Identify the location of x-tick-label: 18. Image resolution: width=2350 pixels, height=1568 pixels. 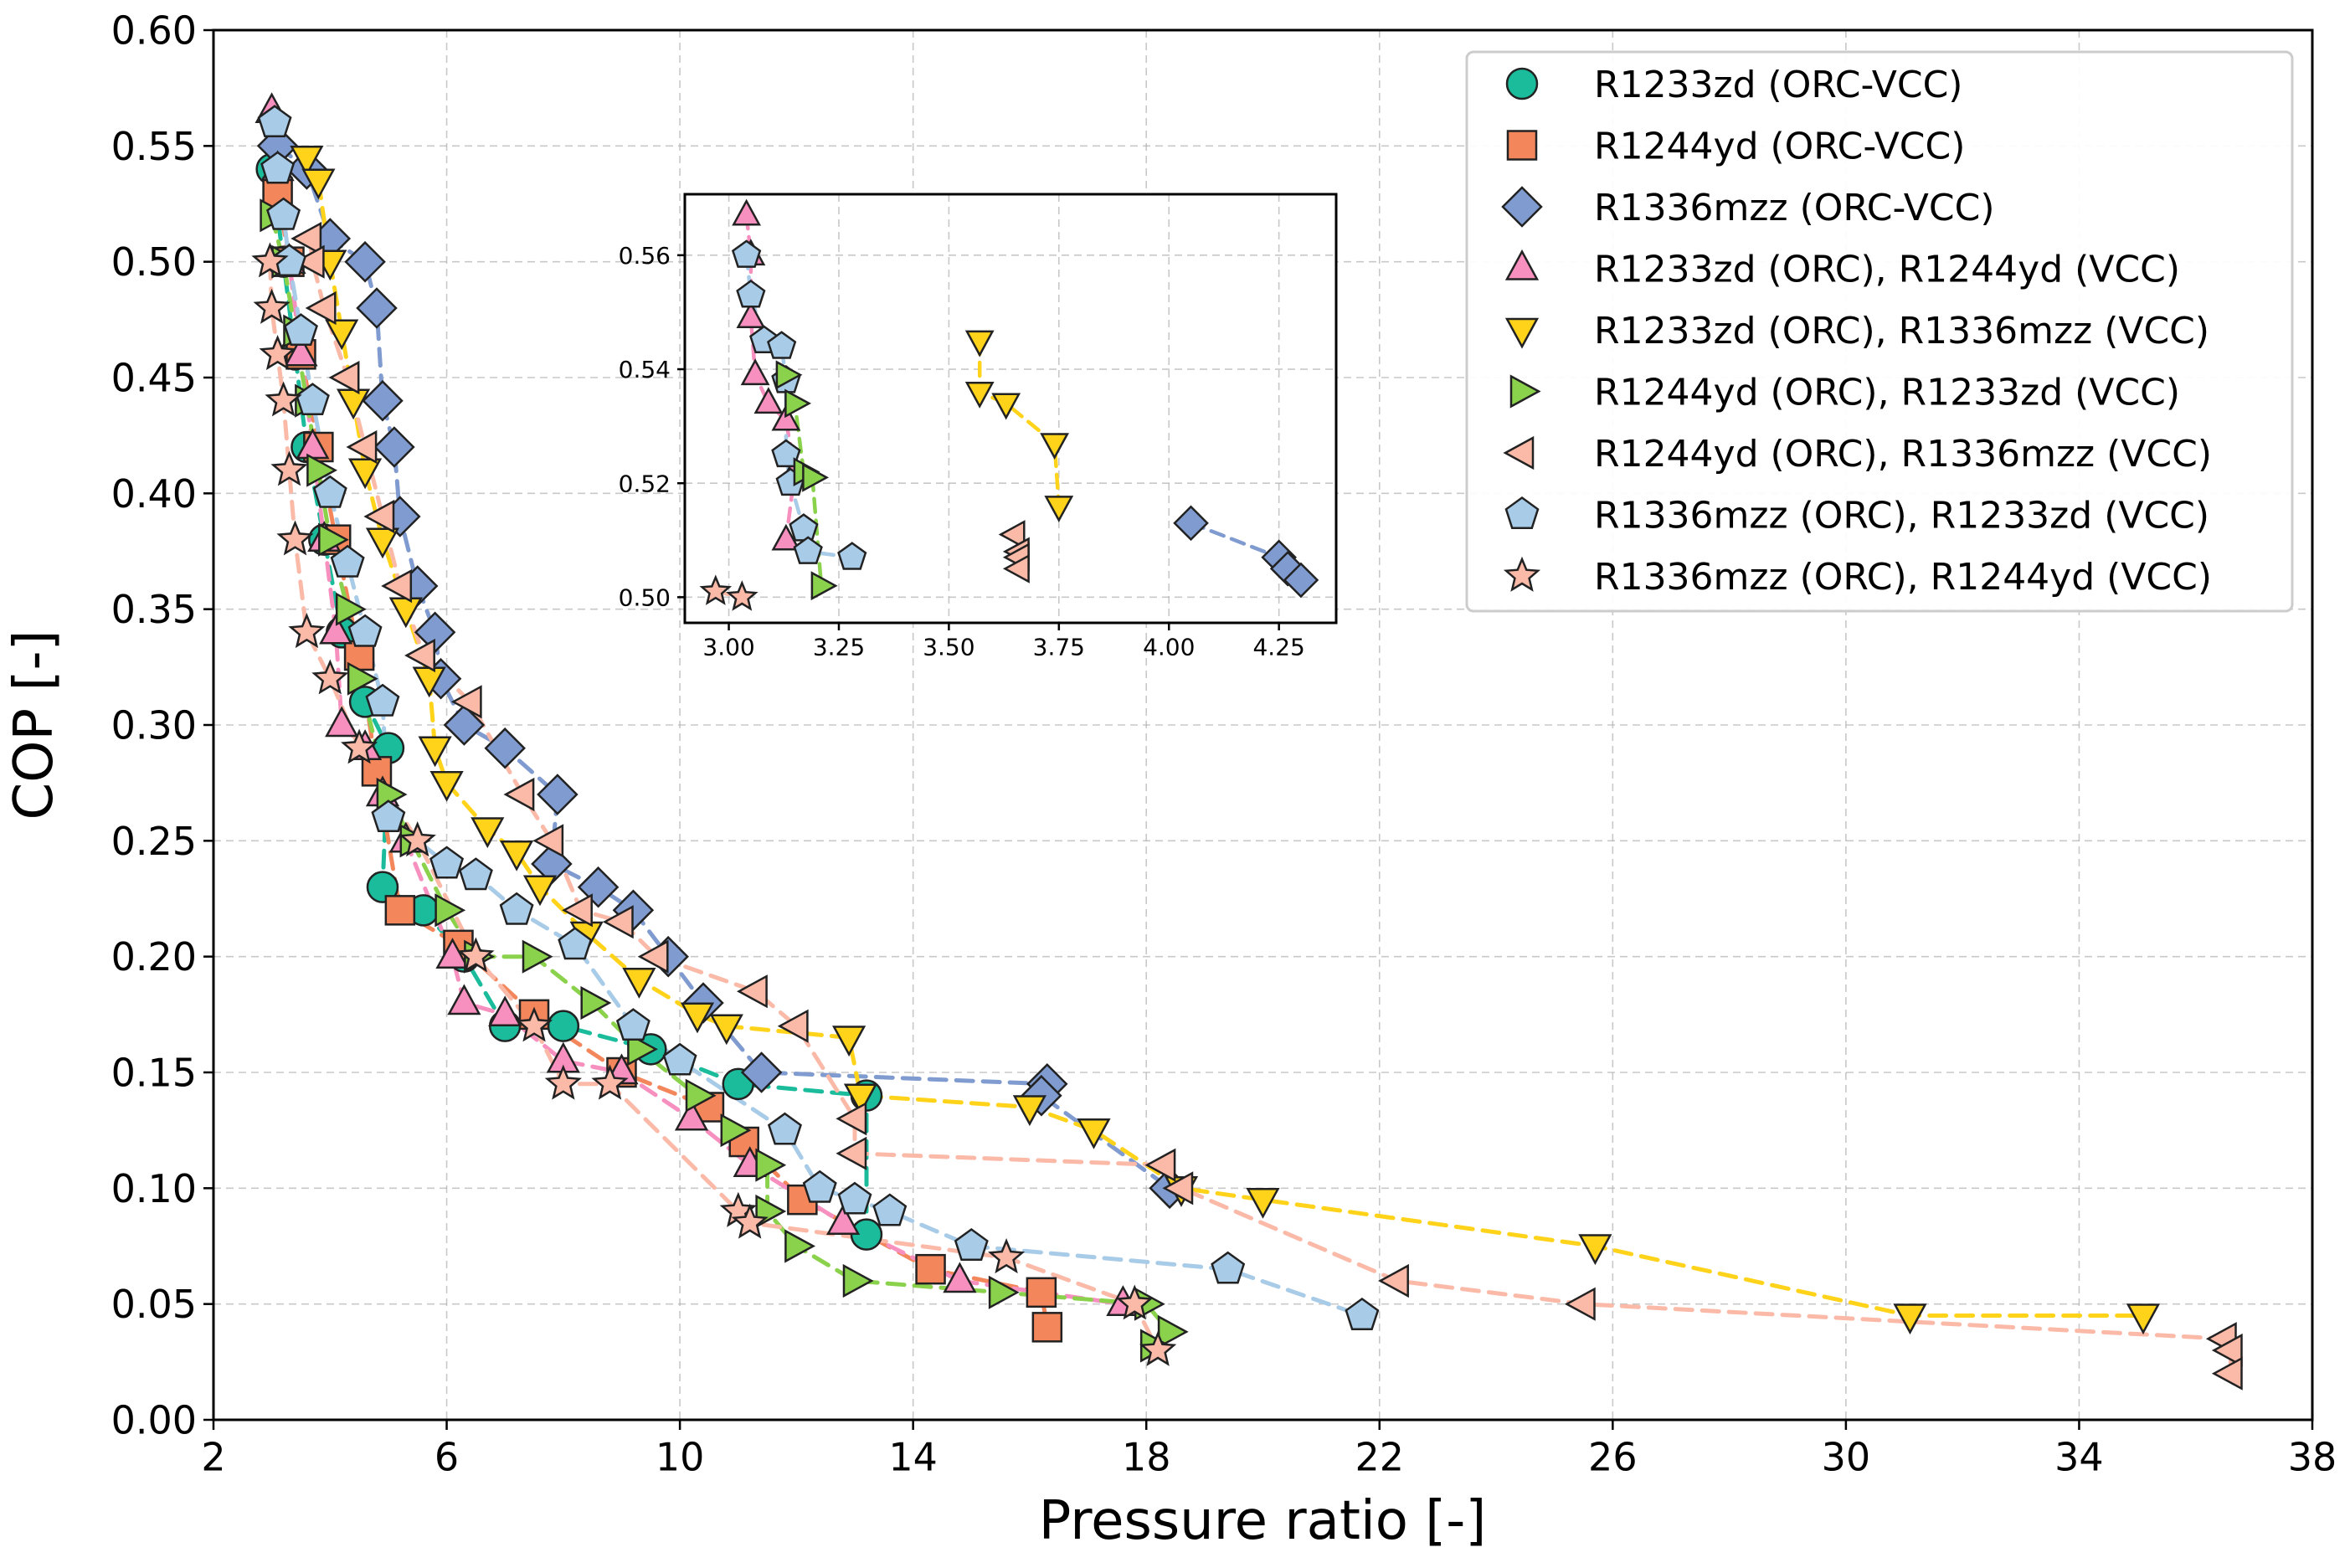
(1146, 1457).